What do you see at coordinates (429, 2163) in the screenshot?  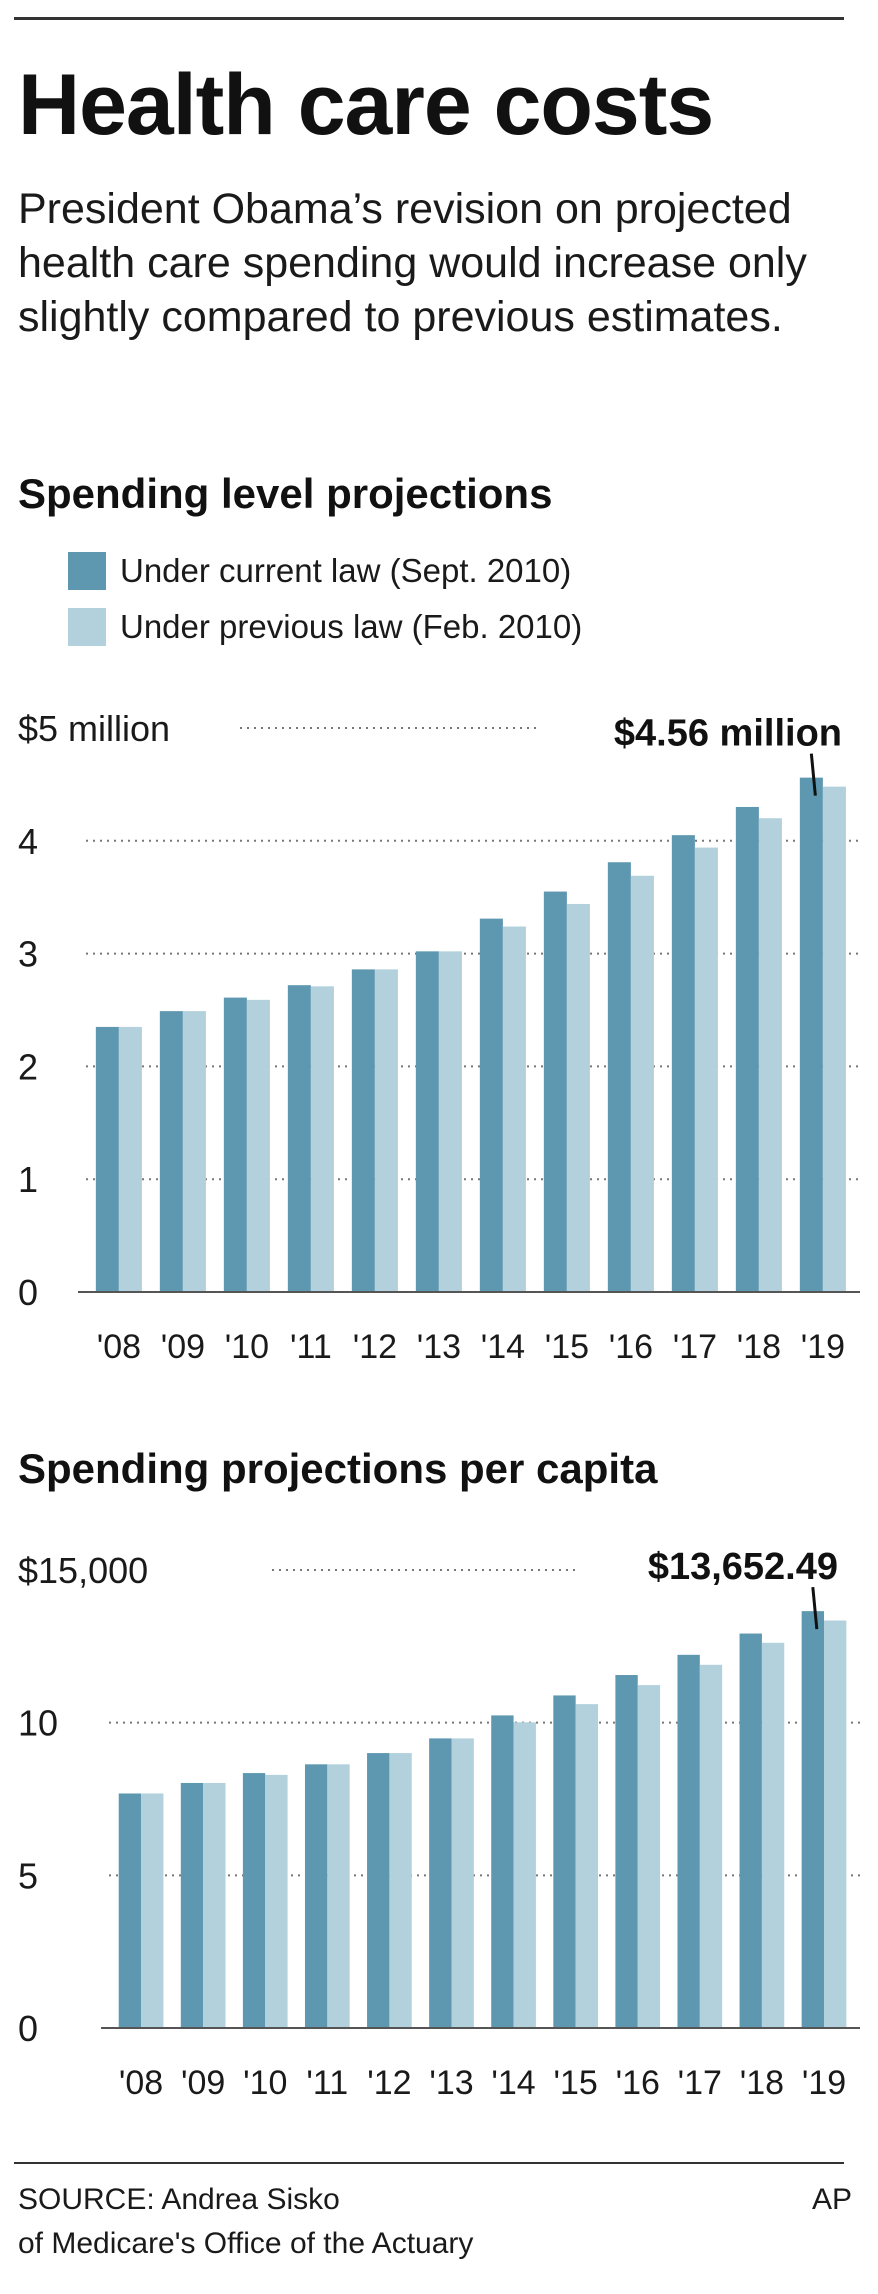 I see `source-rule` at bounding box center [429, 2163].